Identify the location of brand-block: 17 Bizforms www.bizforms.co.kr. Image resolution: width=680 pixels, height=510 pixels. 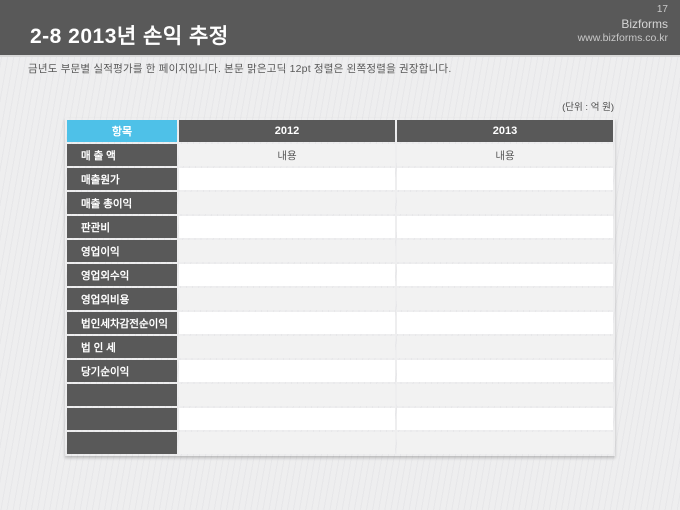
(623, 24).